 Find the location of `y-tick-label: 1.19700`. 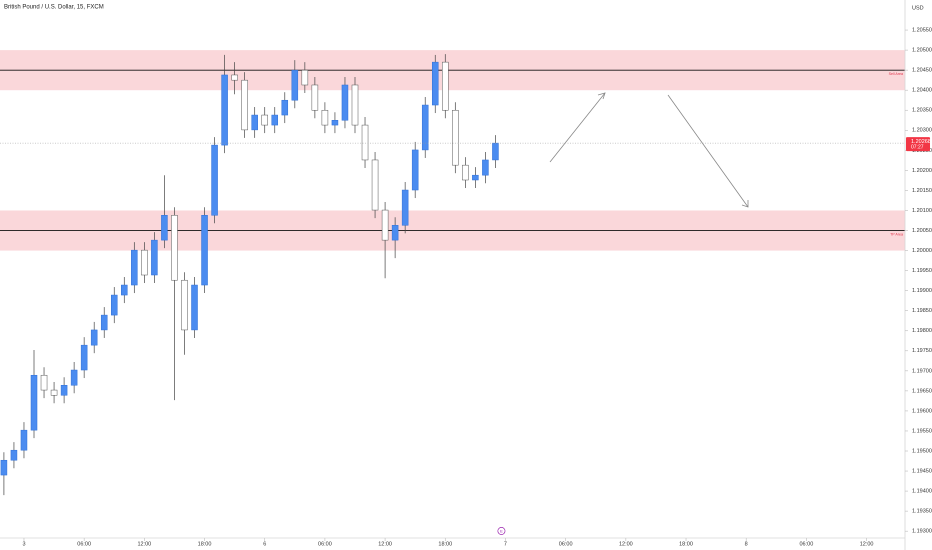

y-tick-label: 1.19700 is located at coordinates (922, 371).